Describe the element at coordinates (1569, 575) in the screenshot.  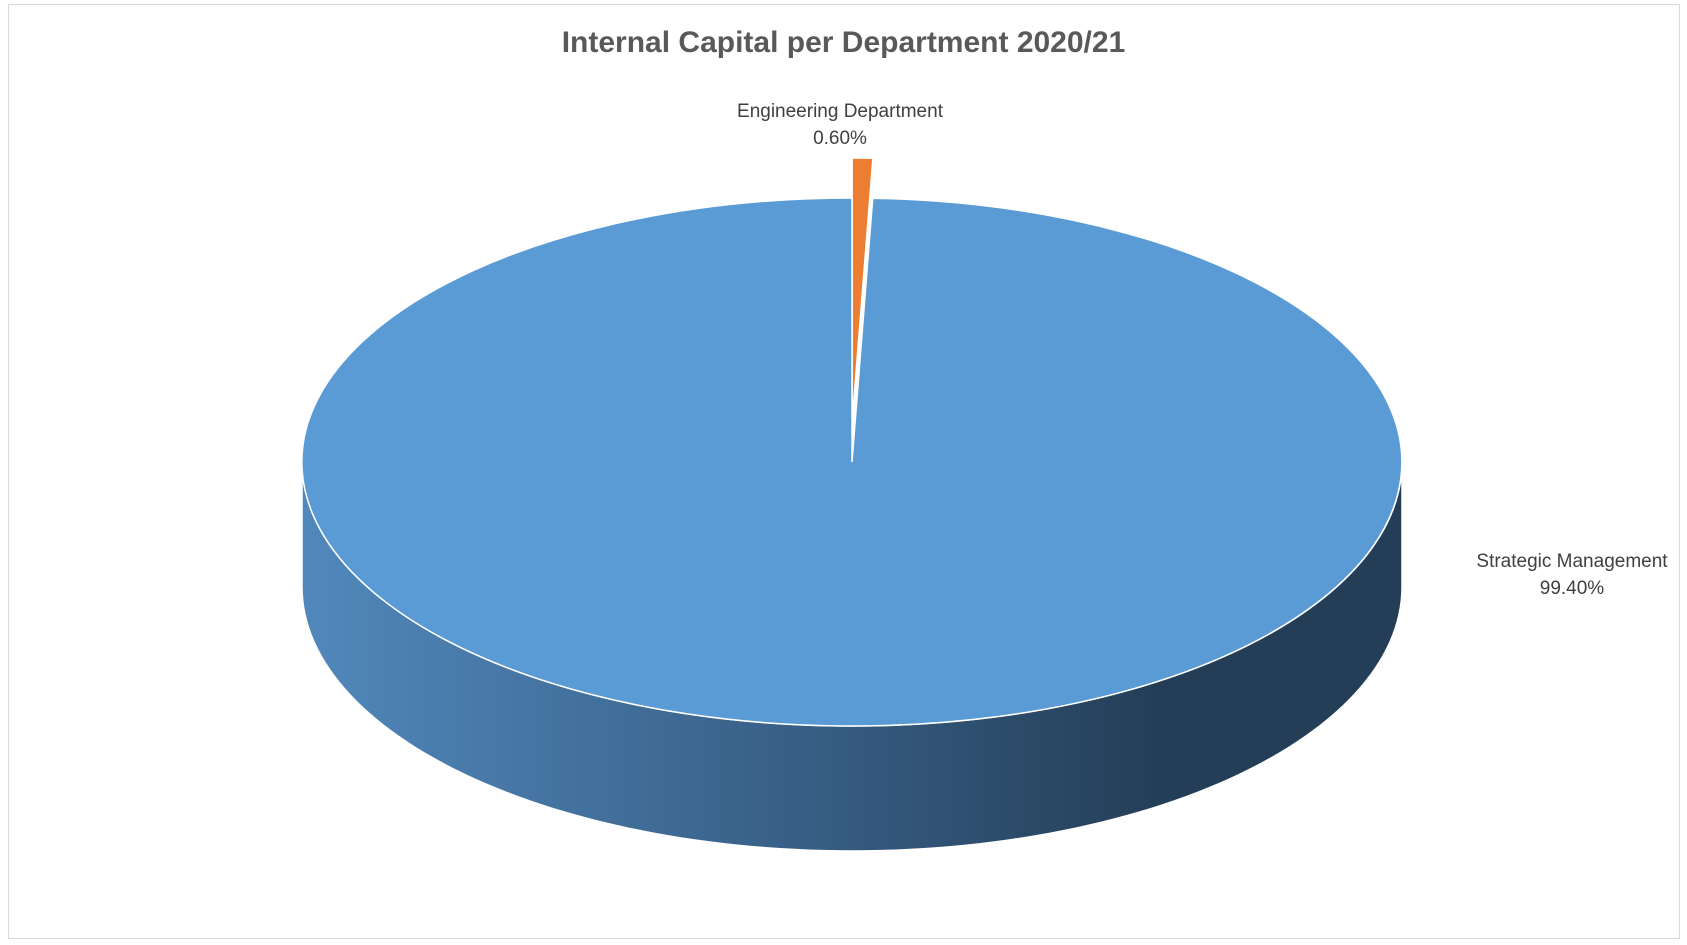
I see `data-label-strategic: Strategic Management 99.40%` at that location.